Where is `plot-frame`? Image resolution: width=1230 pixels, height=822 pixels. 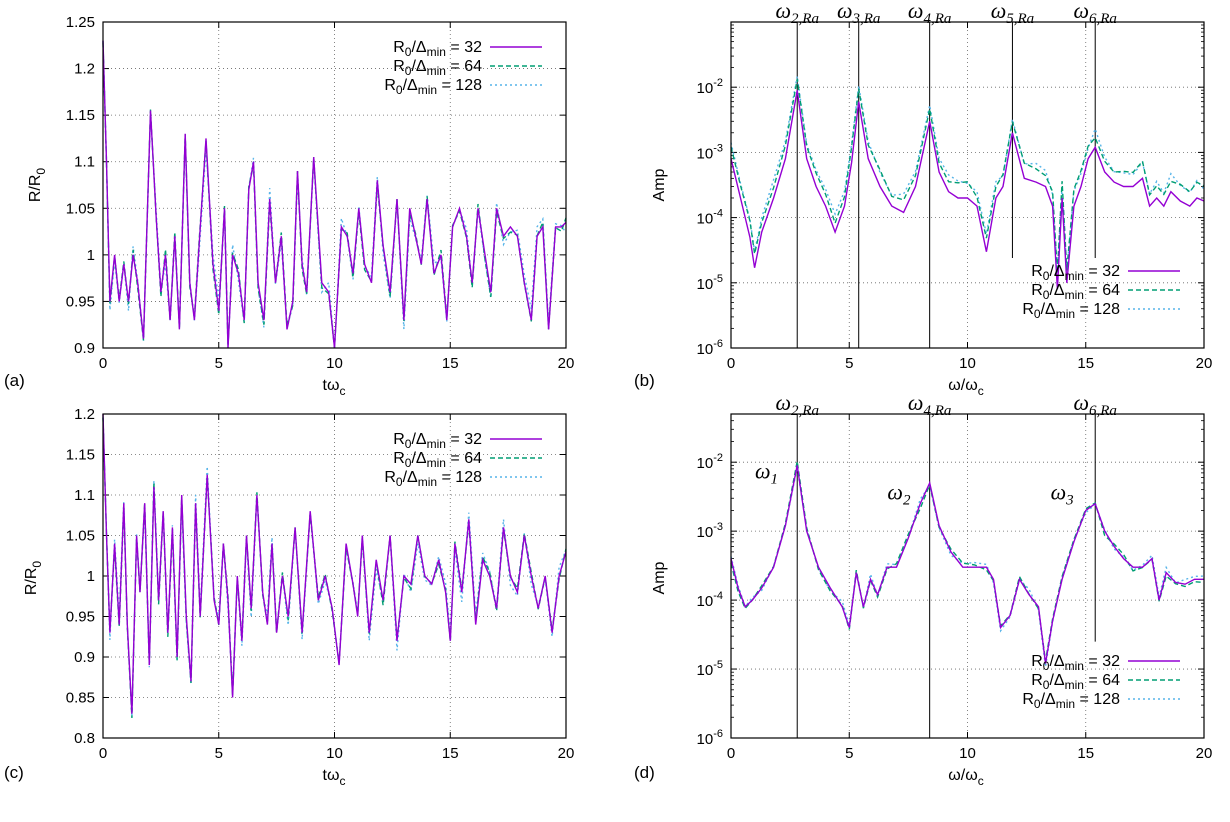 plot-frame is located at coordinates (334, 576).